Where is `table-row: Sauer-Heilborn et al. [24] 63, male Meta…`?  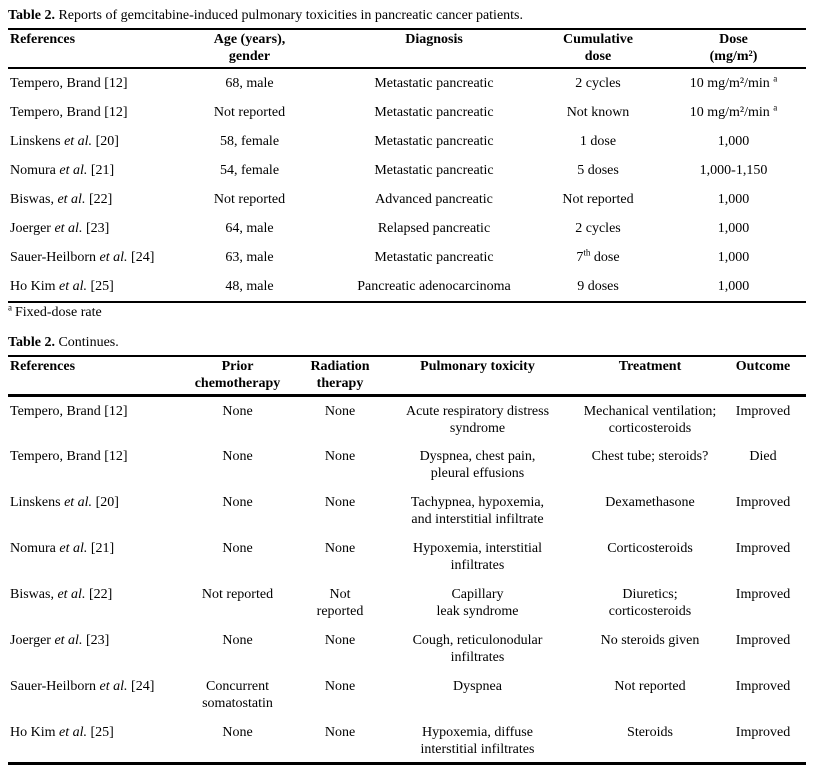 table-row: Sauer-Heilborn et al. [24] 63, male Meta… is located at coordinates (407, 257).